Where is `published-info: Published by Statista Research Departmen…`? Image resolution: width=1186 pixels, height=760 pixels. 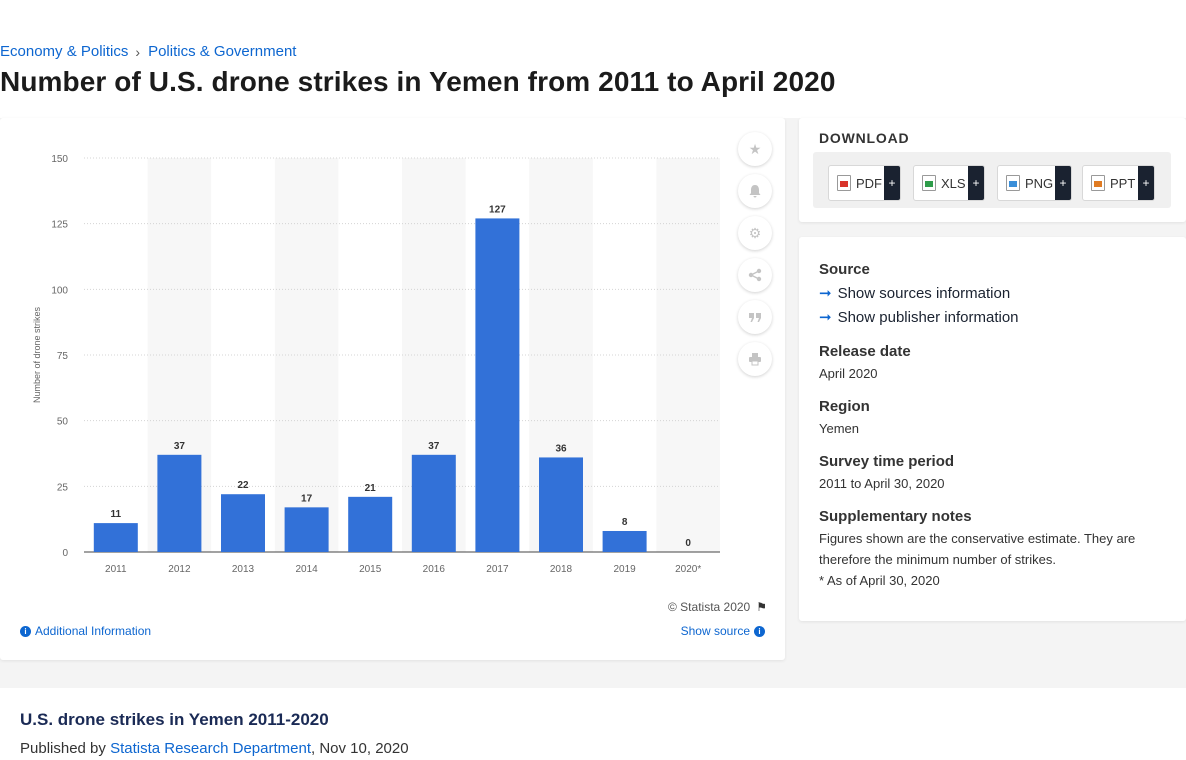 published-info: Published by Statista Research Departmen… is located at coordinates (214, 748).